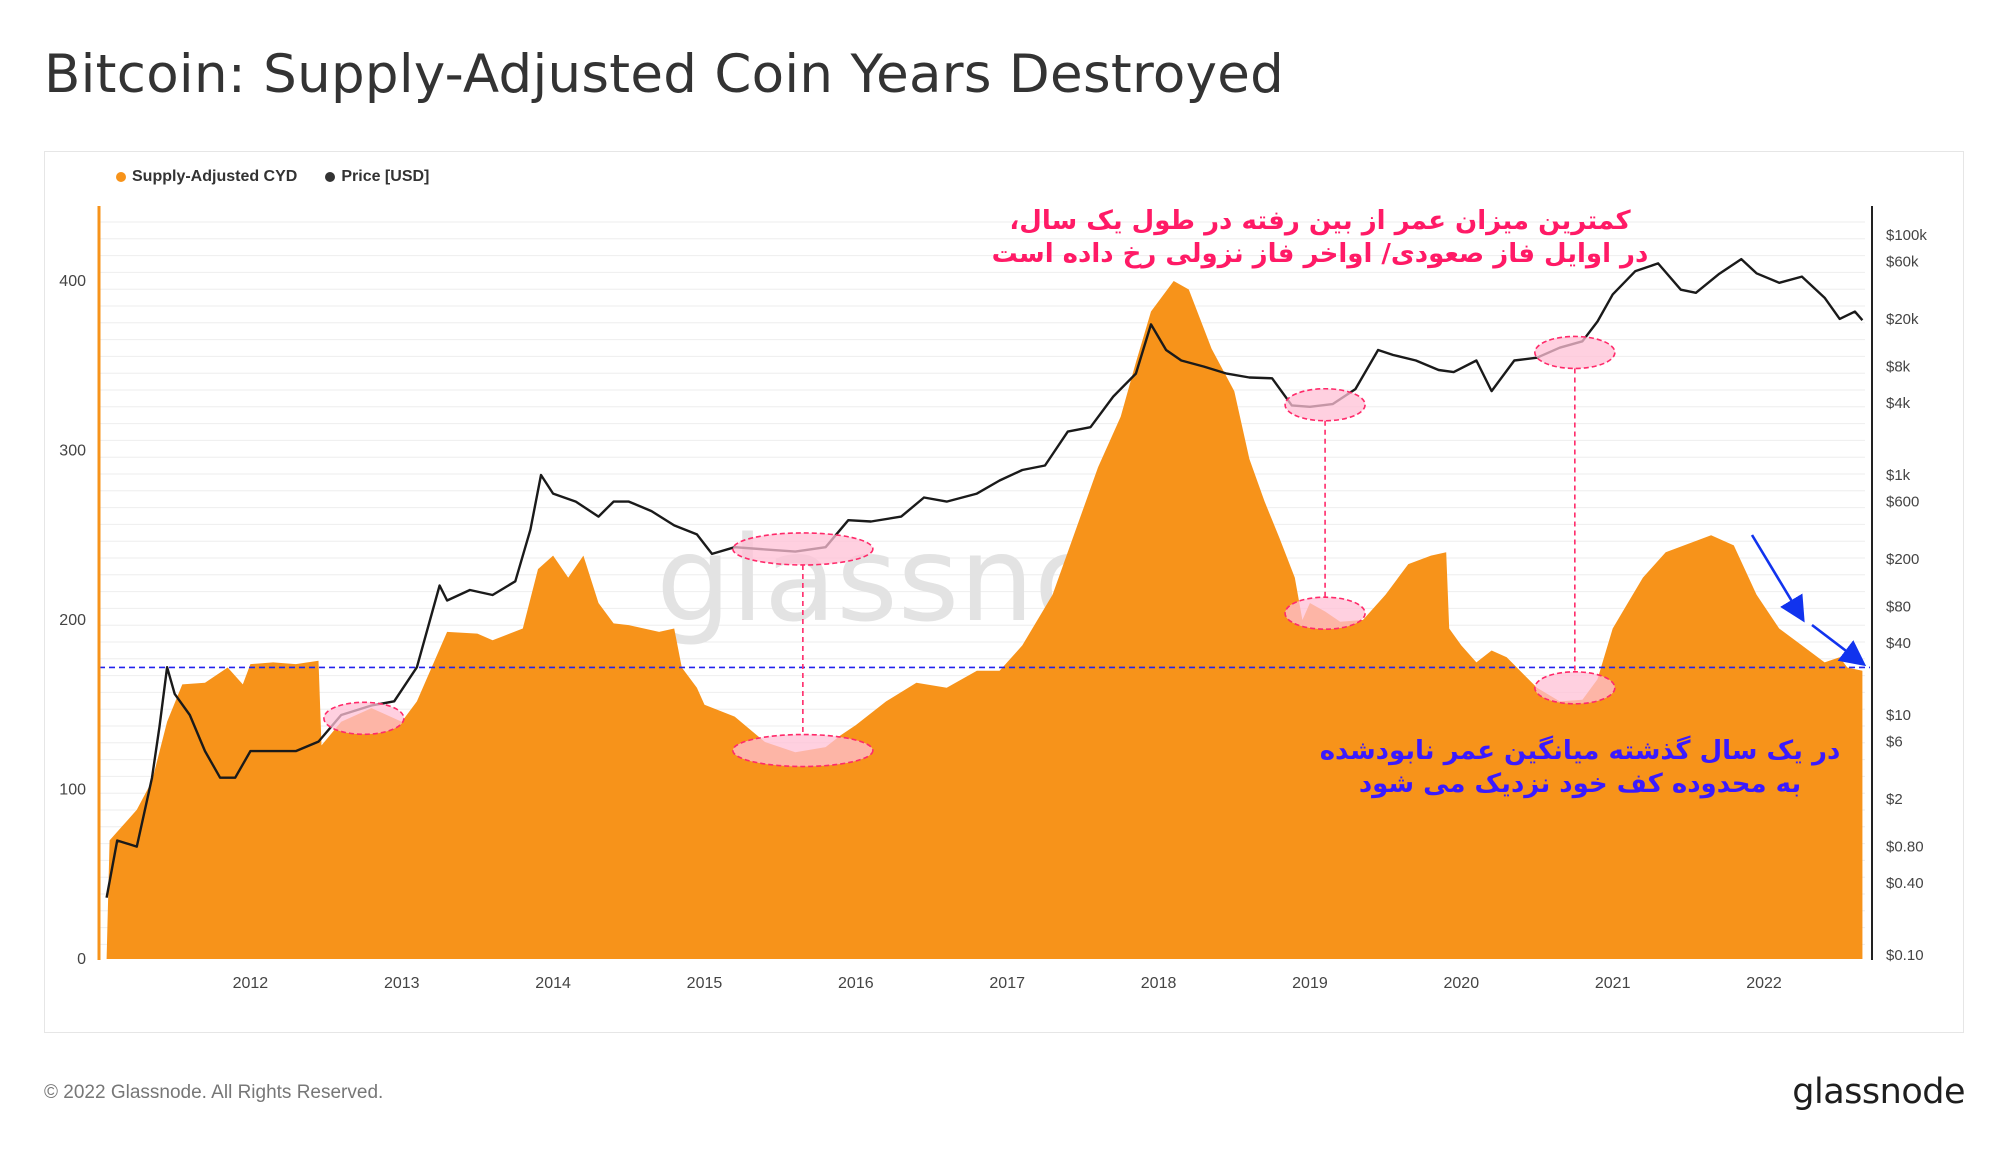 This screenshot has height=1152, width=2000. What do you see at coordinates (1906, 235) in the screenshot?
I see `y-right-tick-label: $100k` at bounding box center [1906, 235].